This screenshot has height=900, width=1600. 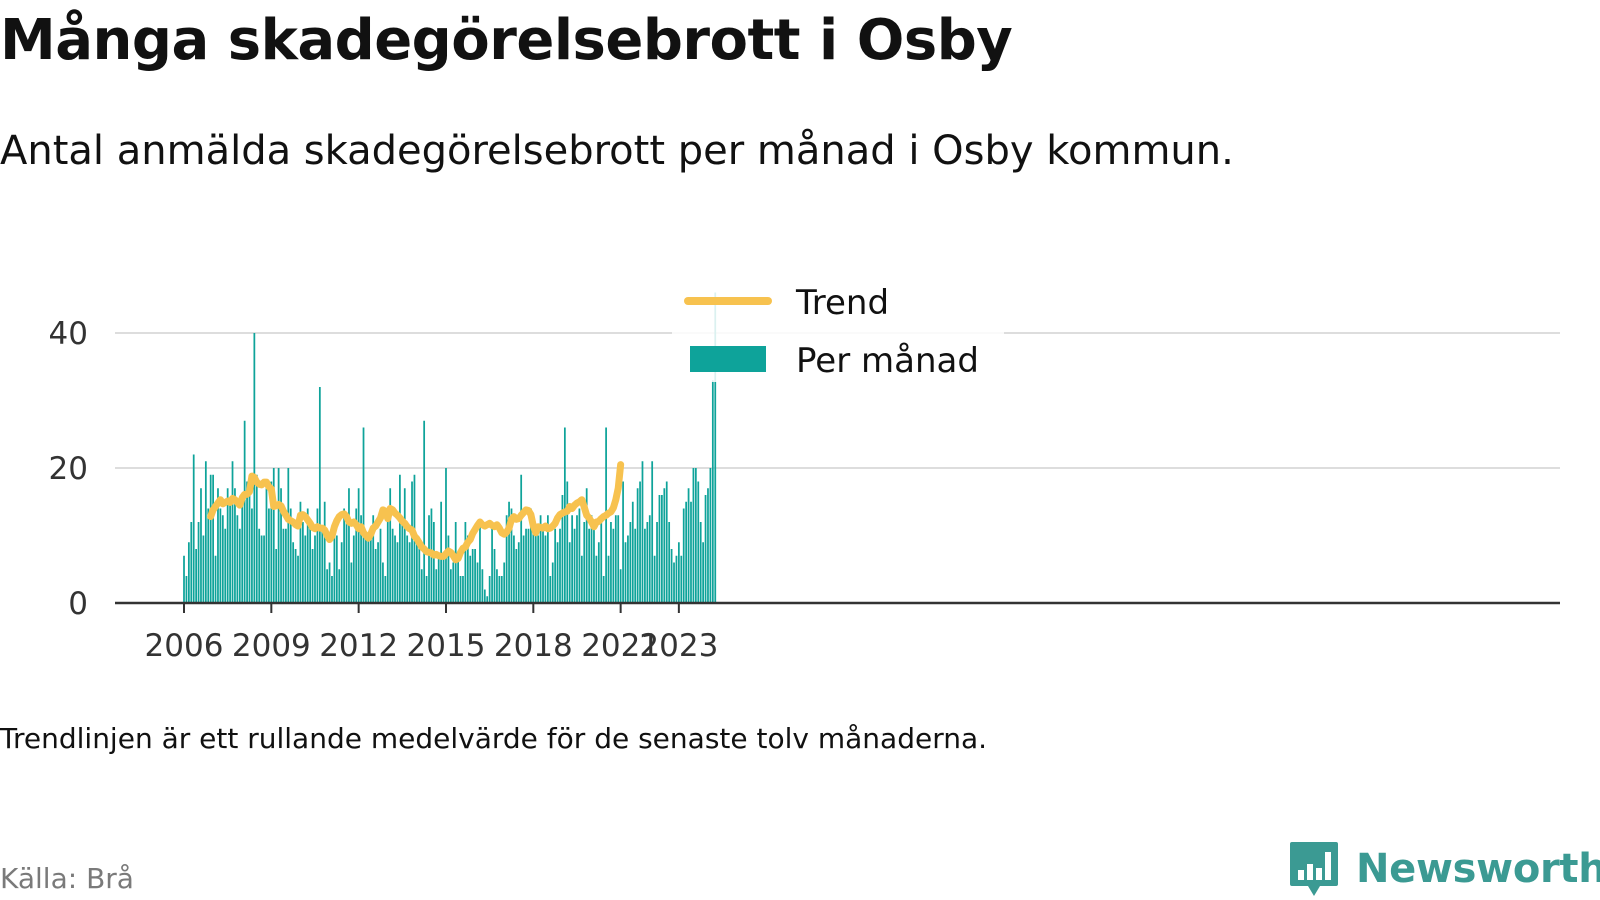 I want to click on x-tick-label: 2012, so click(x=358, y=646).